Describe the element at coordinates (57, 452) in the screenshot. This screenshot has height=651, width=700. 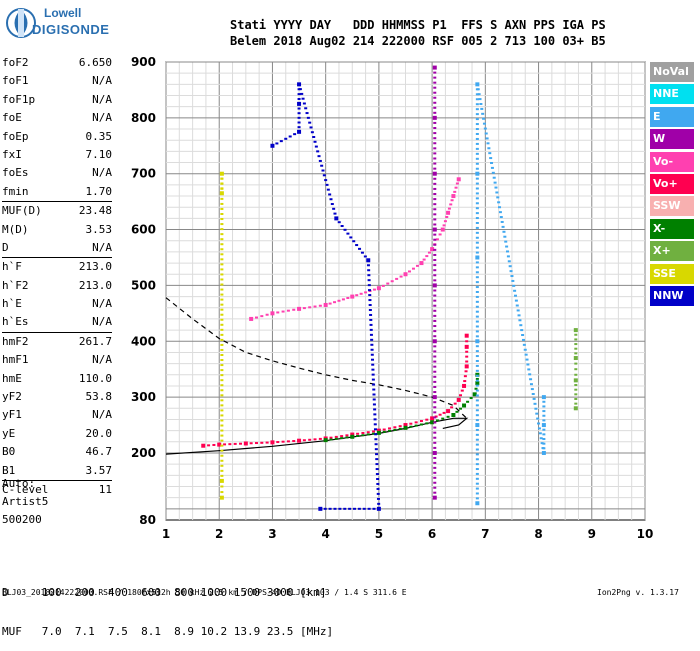
I see `param-row: B0 46.7` at that location.